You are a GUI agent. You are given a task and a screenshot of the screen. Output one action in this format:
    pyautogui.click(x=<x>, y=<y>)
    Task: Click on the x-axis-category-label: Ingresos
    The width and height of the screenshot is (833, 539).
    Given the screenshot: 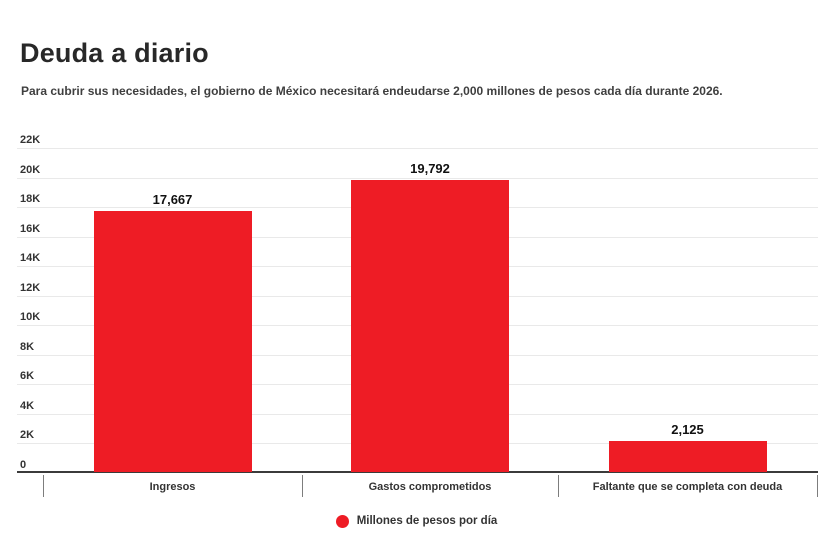 What is the action you would take?
    pyautogui.click(x=172, y=487)
    